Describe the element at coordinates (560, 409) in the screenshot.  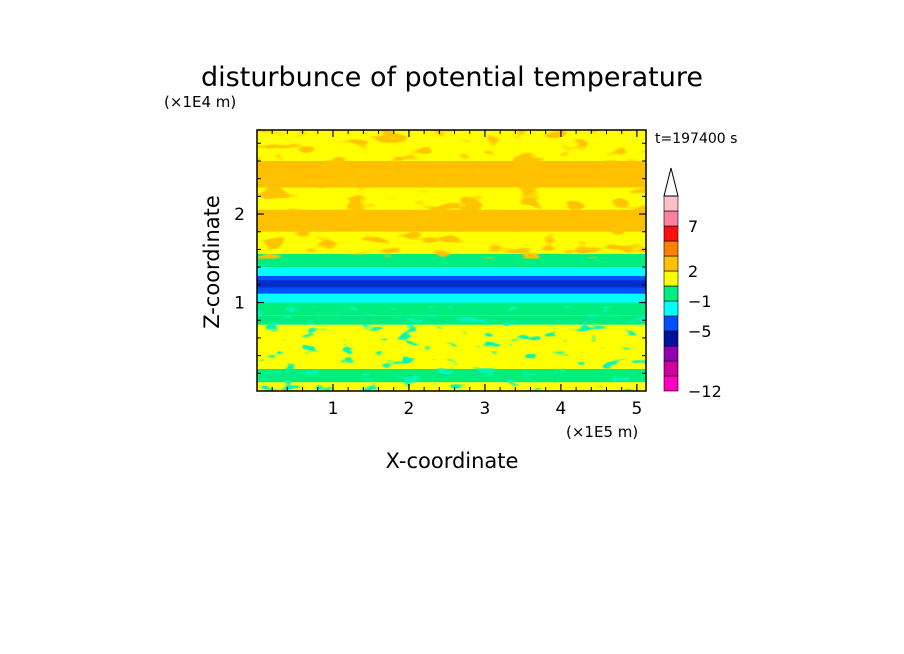
I see `x-tick-label: 4` at that location.